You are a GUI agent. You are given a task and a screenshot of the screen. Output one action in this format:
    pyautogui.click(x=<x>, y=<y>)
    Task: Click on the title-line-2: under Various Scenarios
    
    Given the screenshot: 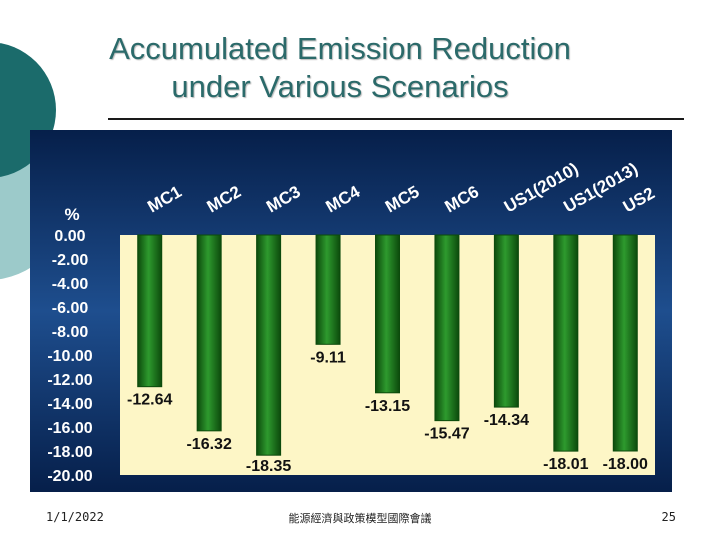 What is the action you would take?
    pyautogui.click(x=340, y=86)
    